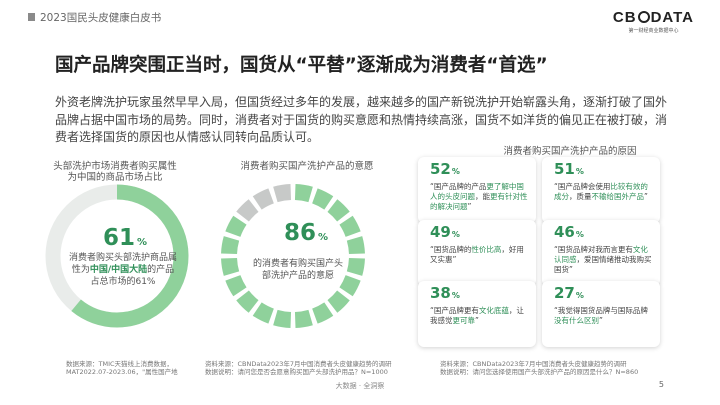  What do you see at coordinates (298, 270) in the screenshot?
I see `panel2-description: 的消费者有购买国产头部洗护产品的意愿` at bounding box center [298, 270].